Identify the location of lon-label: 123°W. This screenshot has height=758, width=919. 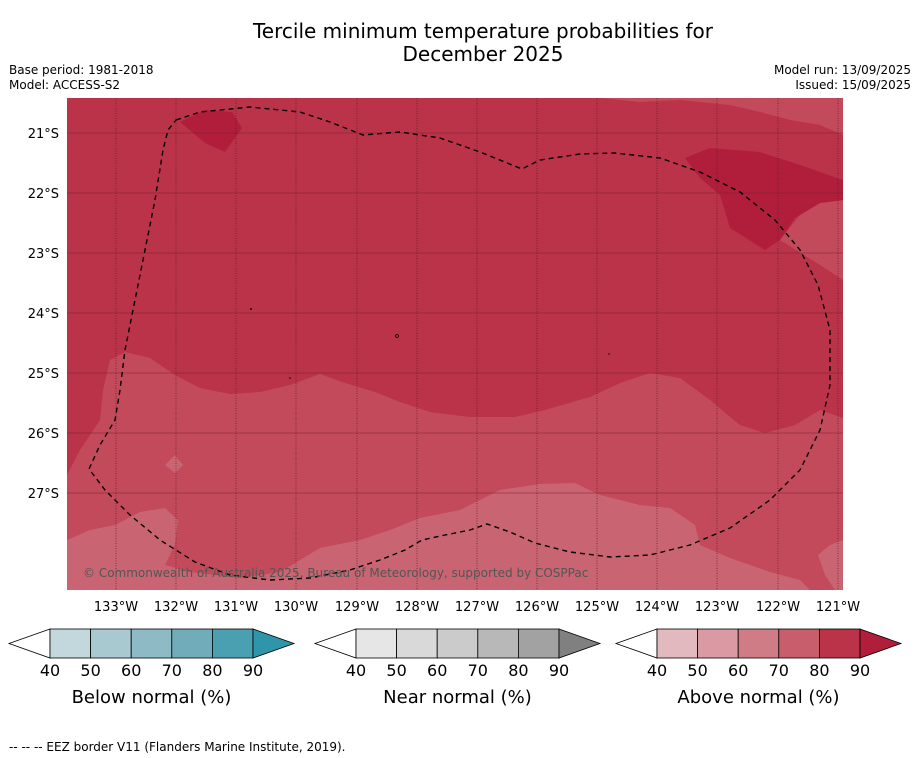
(717, 607).